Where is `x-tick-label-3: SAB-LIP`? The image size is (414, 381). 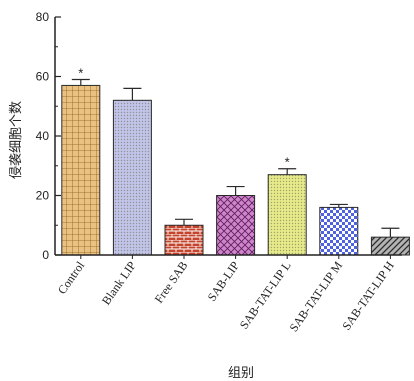 x-tick-label-3: SAB-LIP is located at coordinates (224, 280).